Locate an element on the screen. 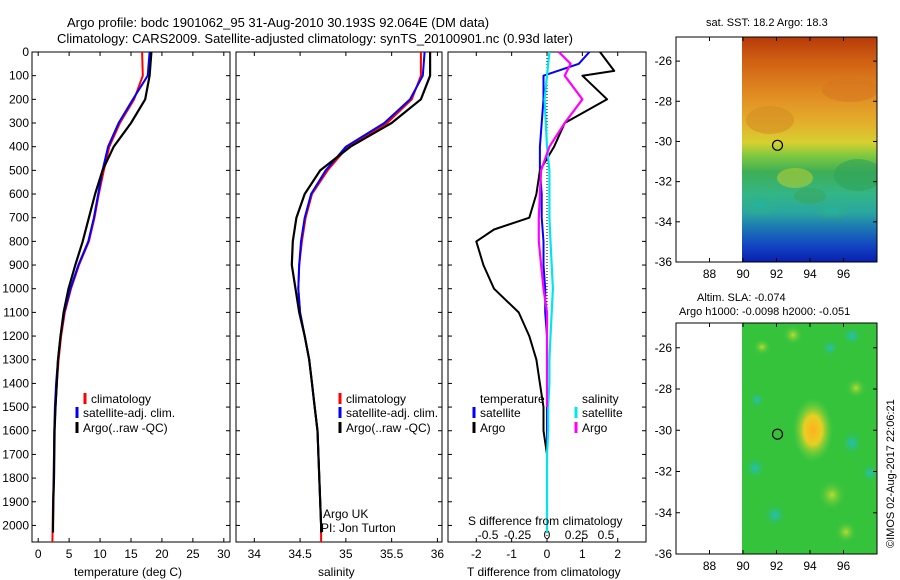  sla-map-ticks: -26 -28 -30 -32 -34 -36 88 90 92 94 96 is located at coordinates (766, 448).